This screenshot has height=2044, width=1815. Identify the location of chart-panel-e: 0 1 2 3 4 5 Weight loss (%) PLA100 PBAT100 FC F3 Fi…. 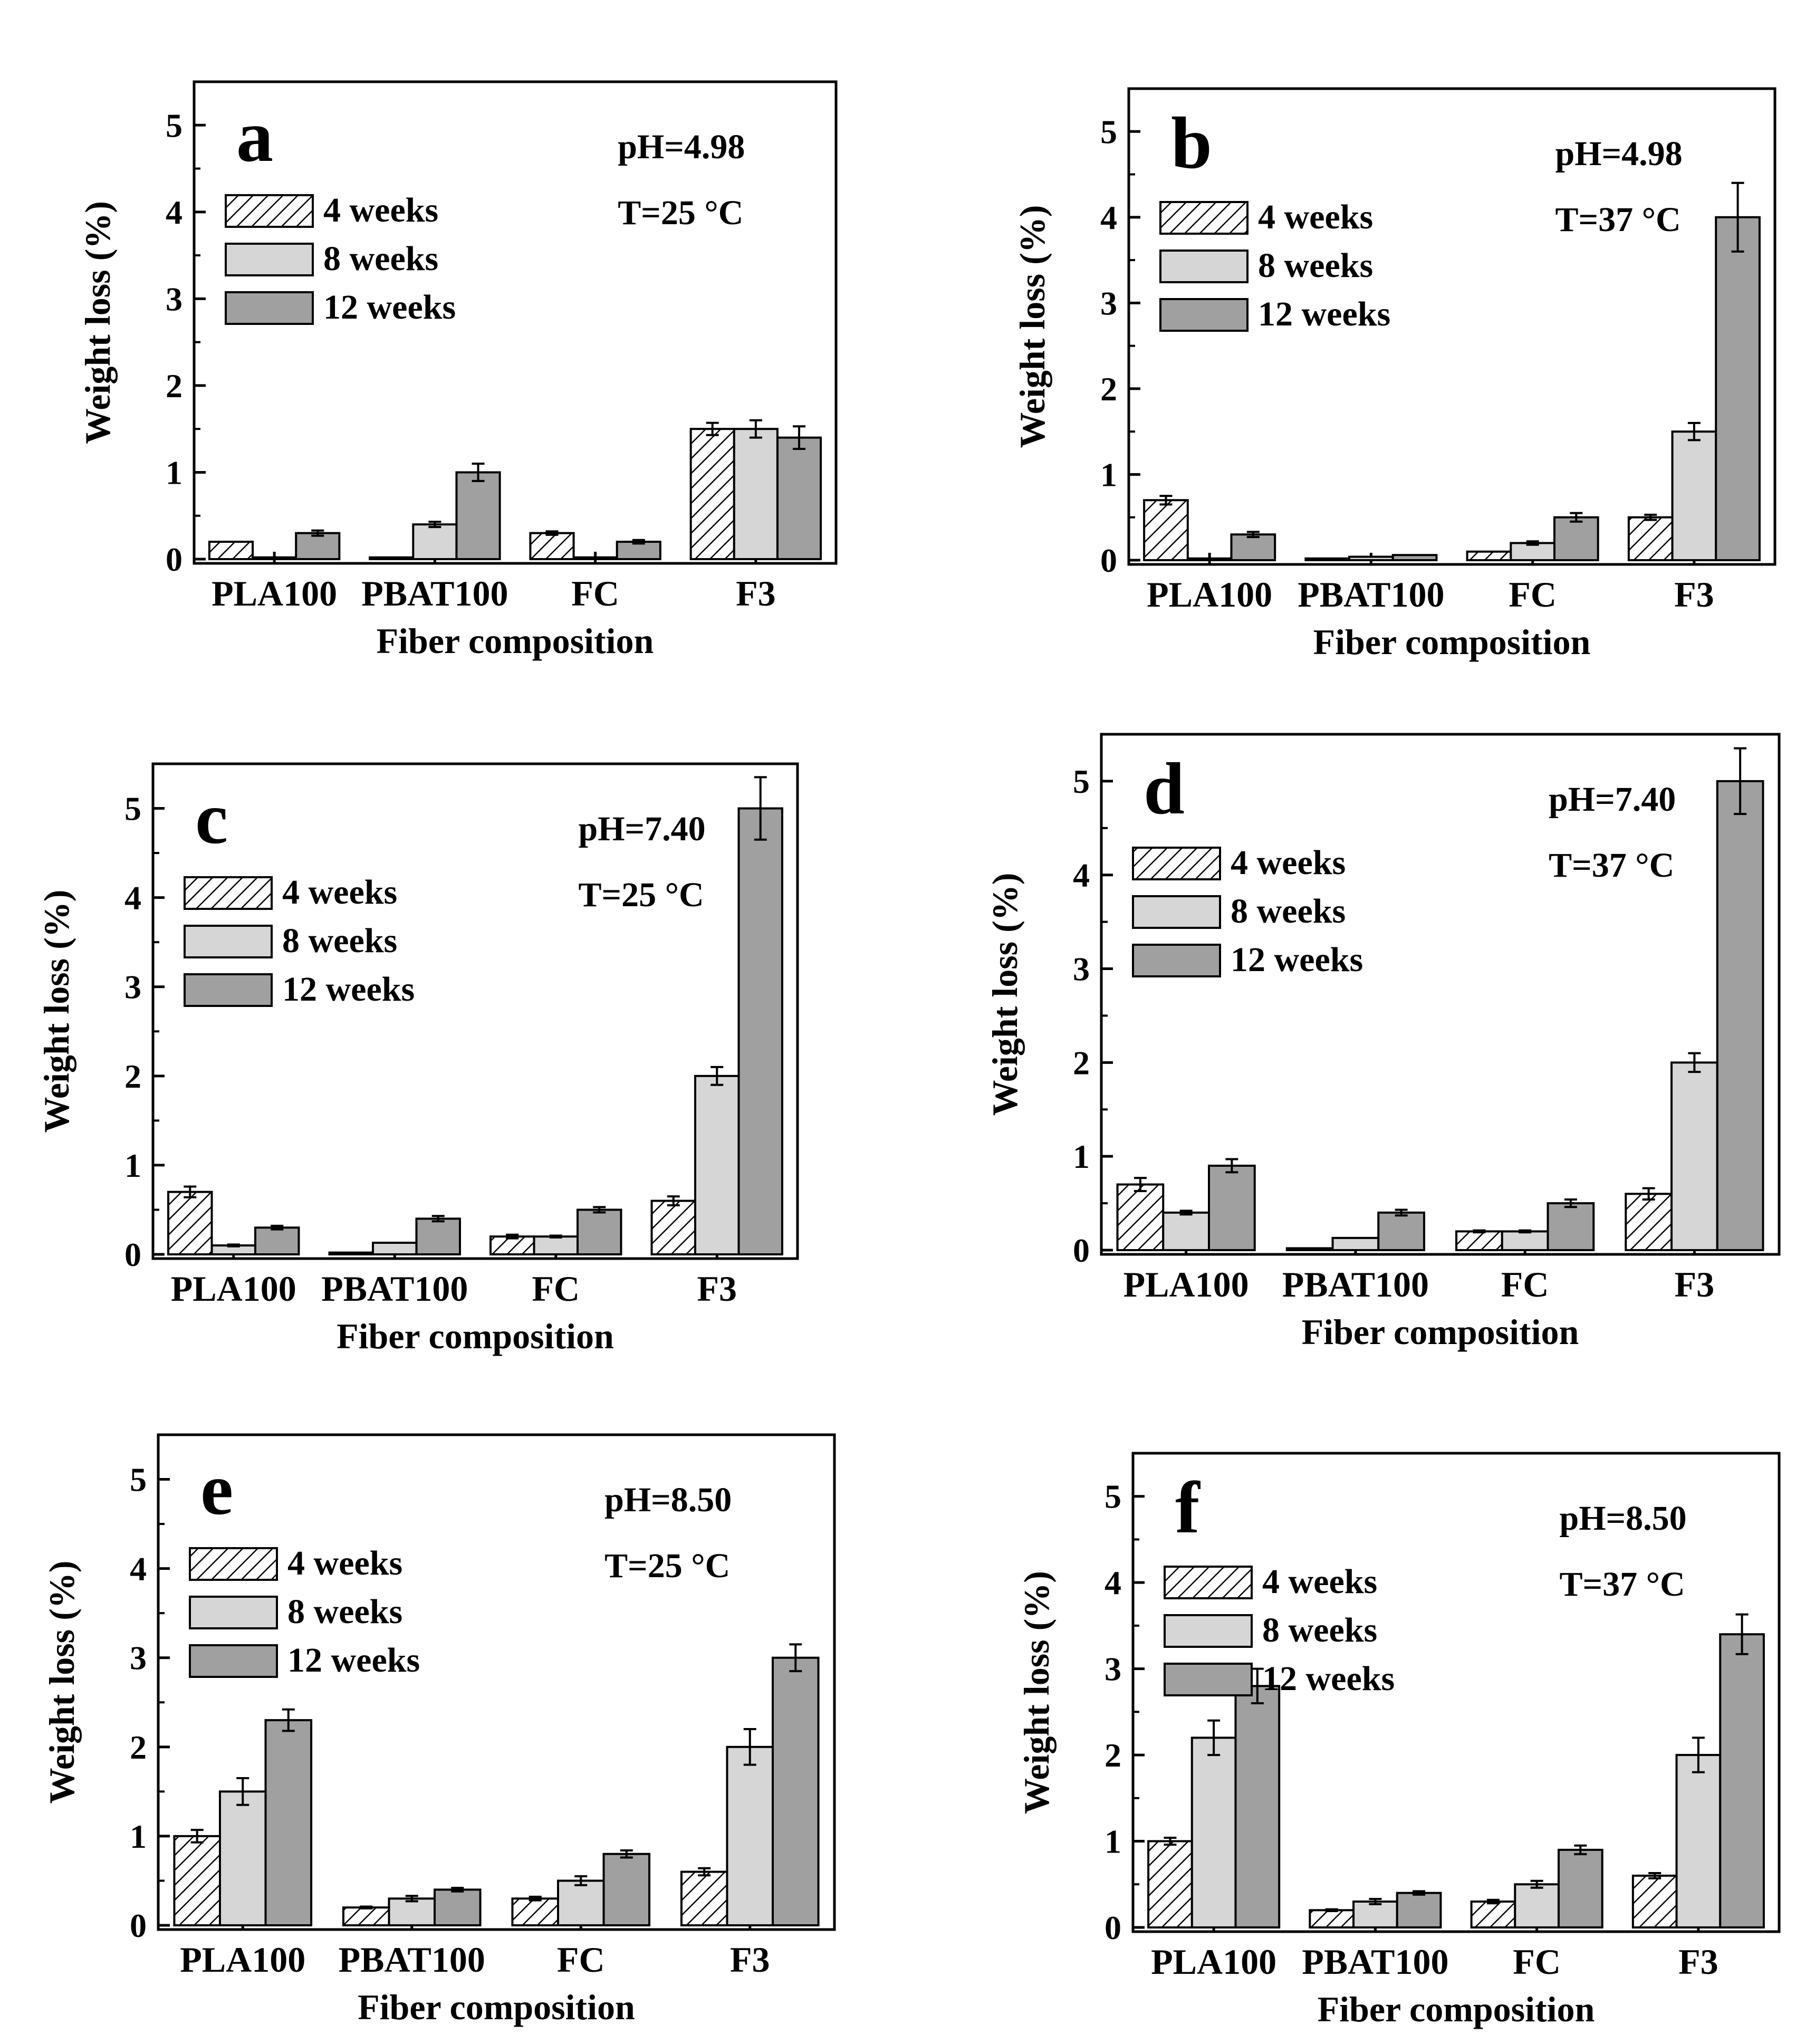
(439, 1730).